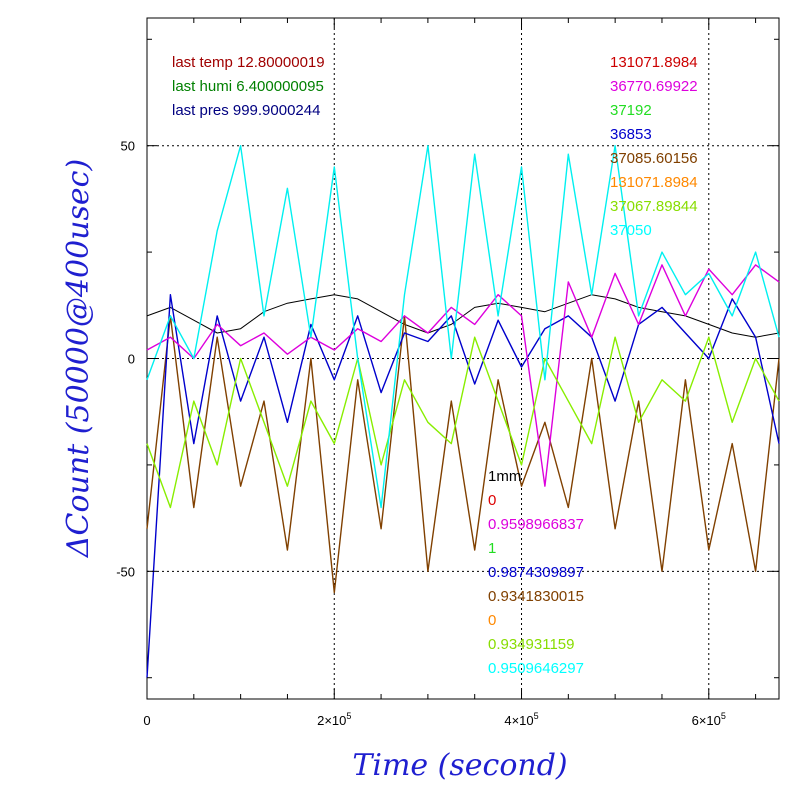 The image size is (797, 797). What do you see at coordinates (78, 358) in the screenshot?
I see `y-axis-title: ΔCount (50000@400usec)` at bounding box center [78, 358].